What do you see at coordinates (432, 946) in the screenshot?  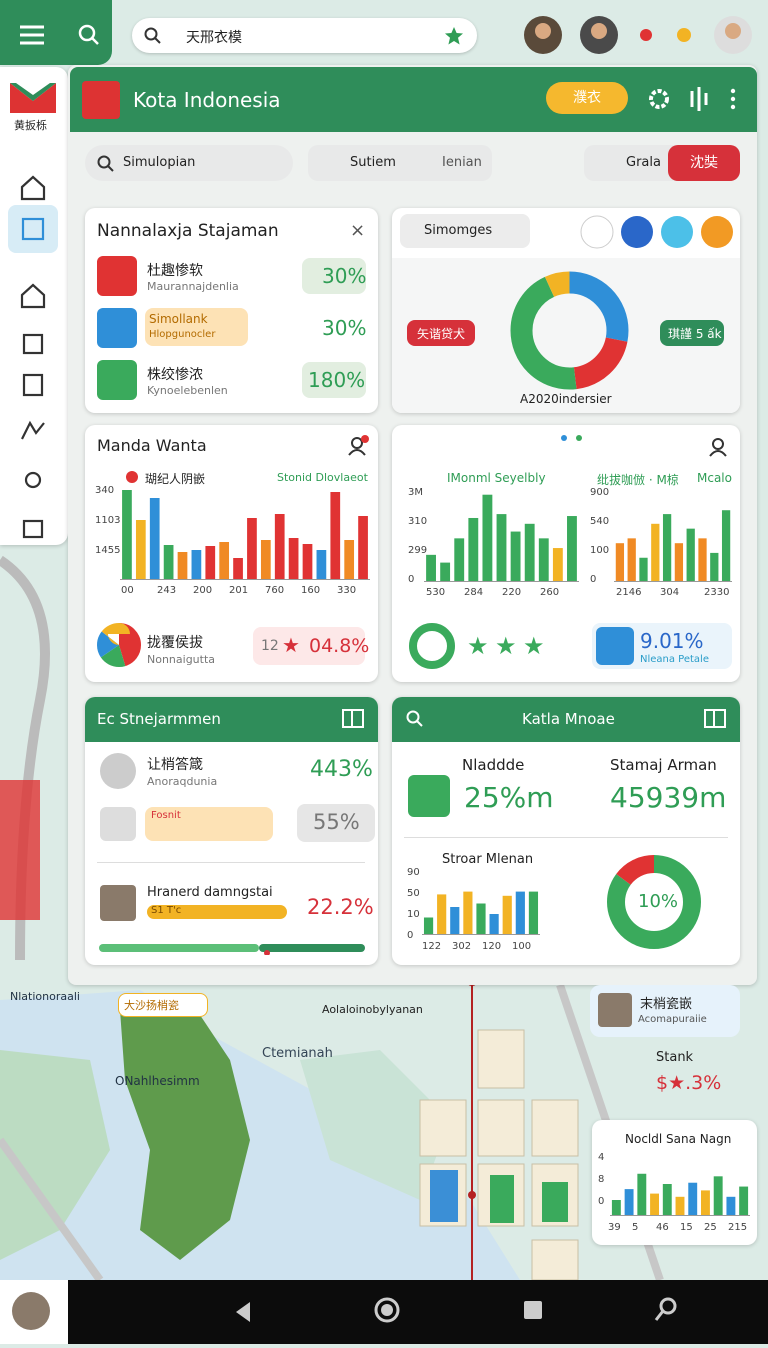 I see `x-axis-label: 122` at bounding box center [432, 946].